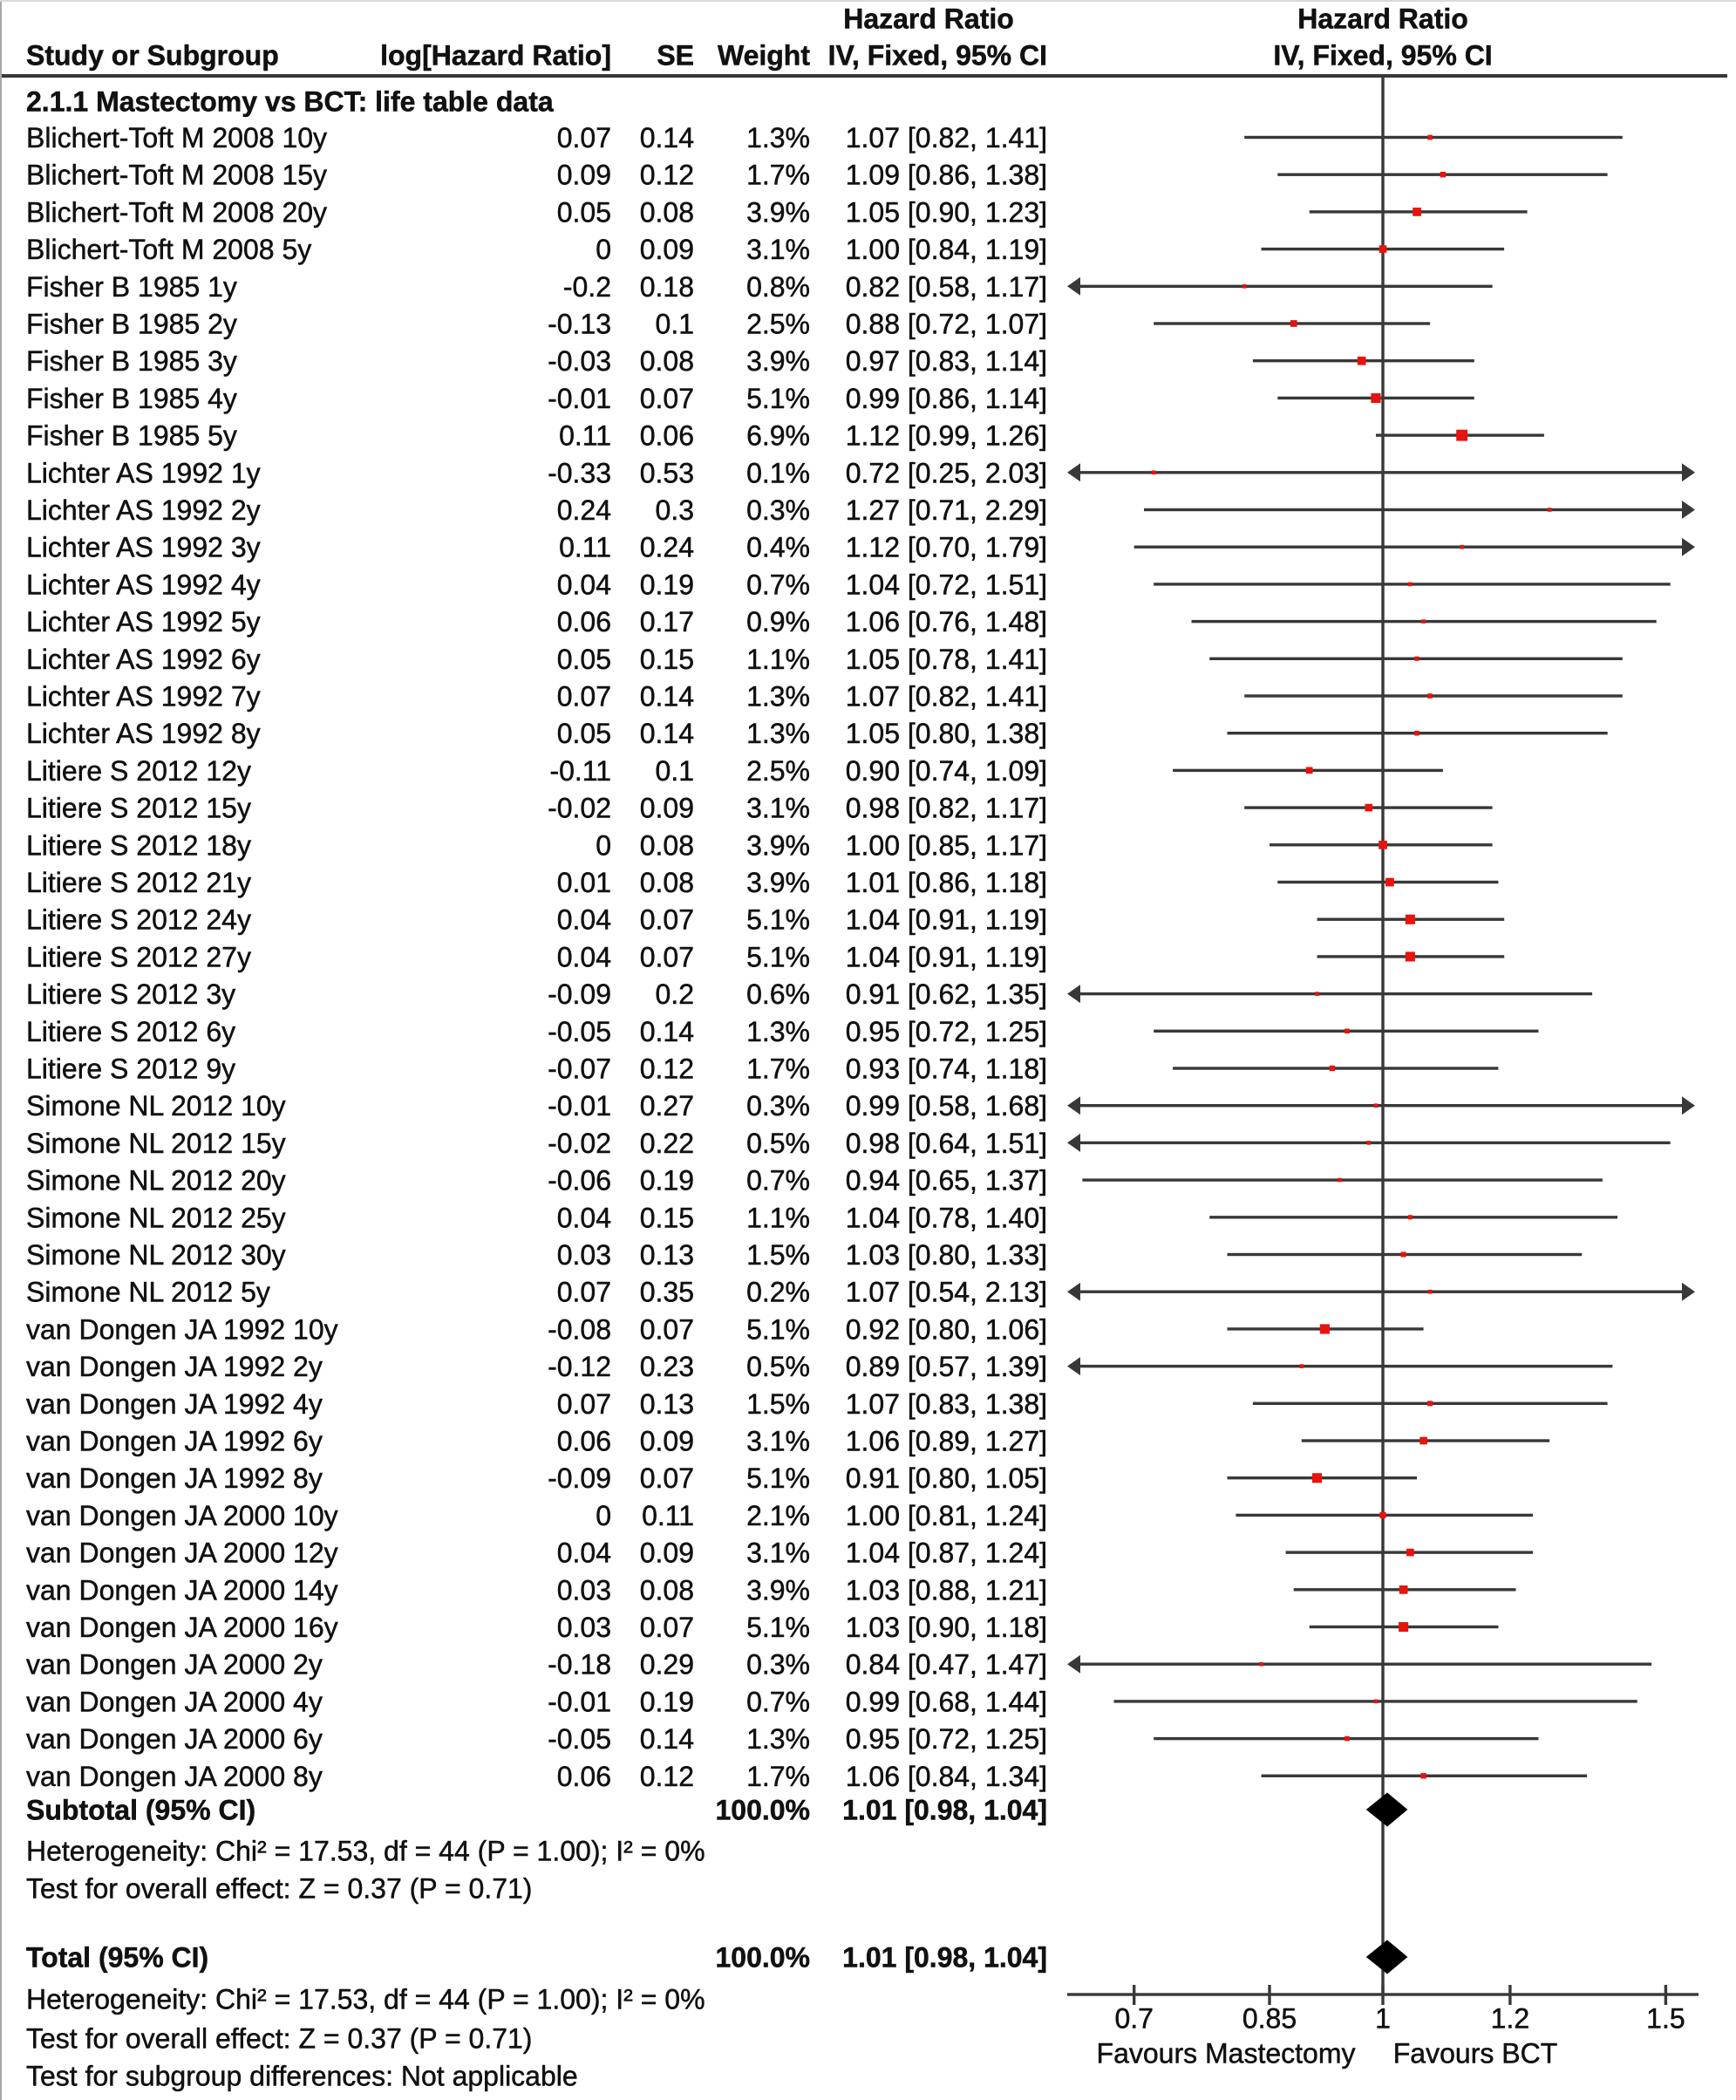 The width and height of the screenshot is (1736, 2100). I want to click on svg-text: 0.23, so click(667, 1366).